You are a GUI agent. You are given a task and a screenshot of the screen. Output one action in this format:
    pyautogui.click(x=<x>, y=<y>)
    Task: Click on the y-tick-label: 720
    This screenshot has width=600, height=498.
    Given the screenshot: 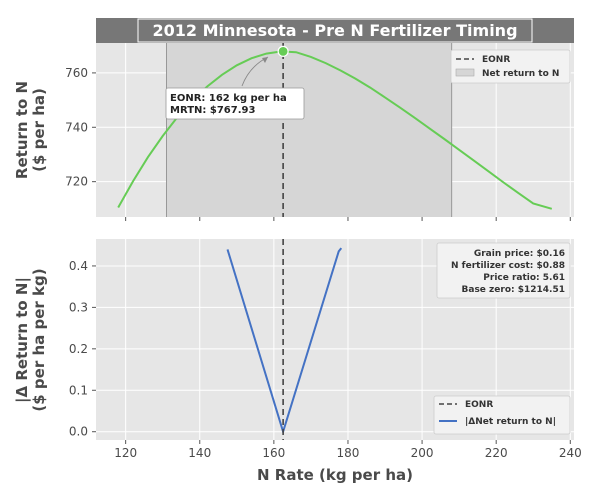 What is the action you would take?
    pyautogui.click(x=76, y=182)
    